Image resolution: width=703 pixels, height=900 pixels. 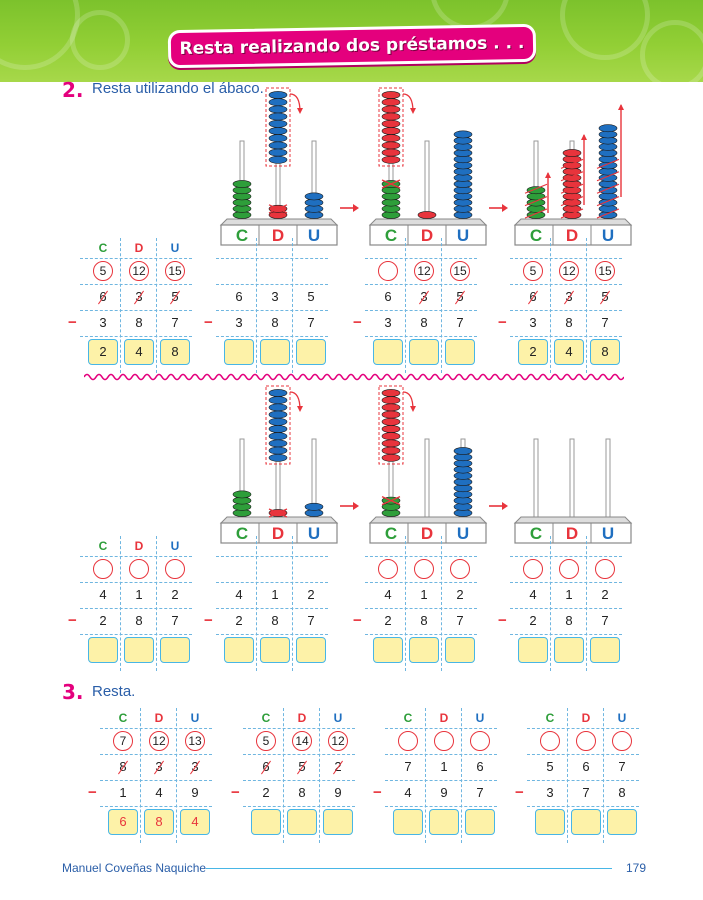 What do you see at coordinates (572, 481) in the screenshot?
I see `abacus-rod` at bounding box center [572, 481].